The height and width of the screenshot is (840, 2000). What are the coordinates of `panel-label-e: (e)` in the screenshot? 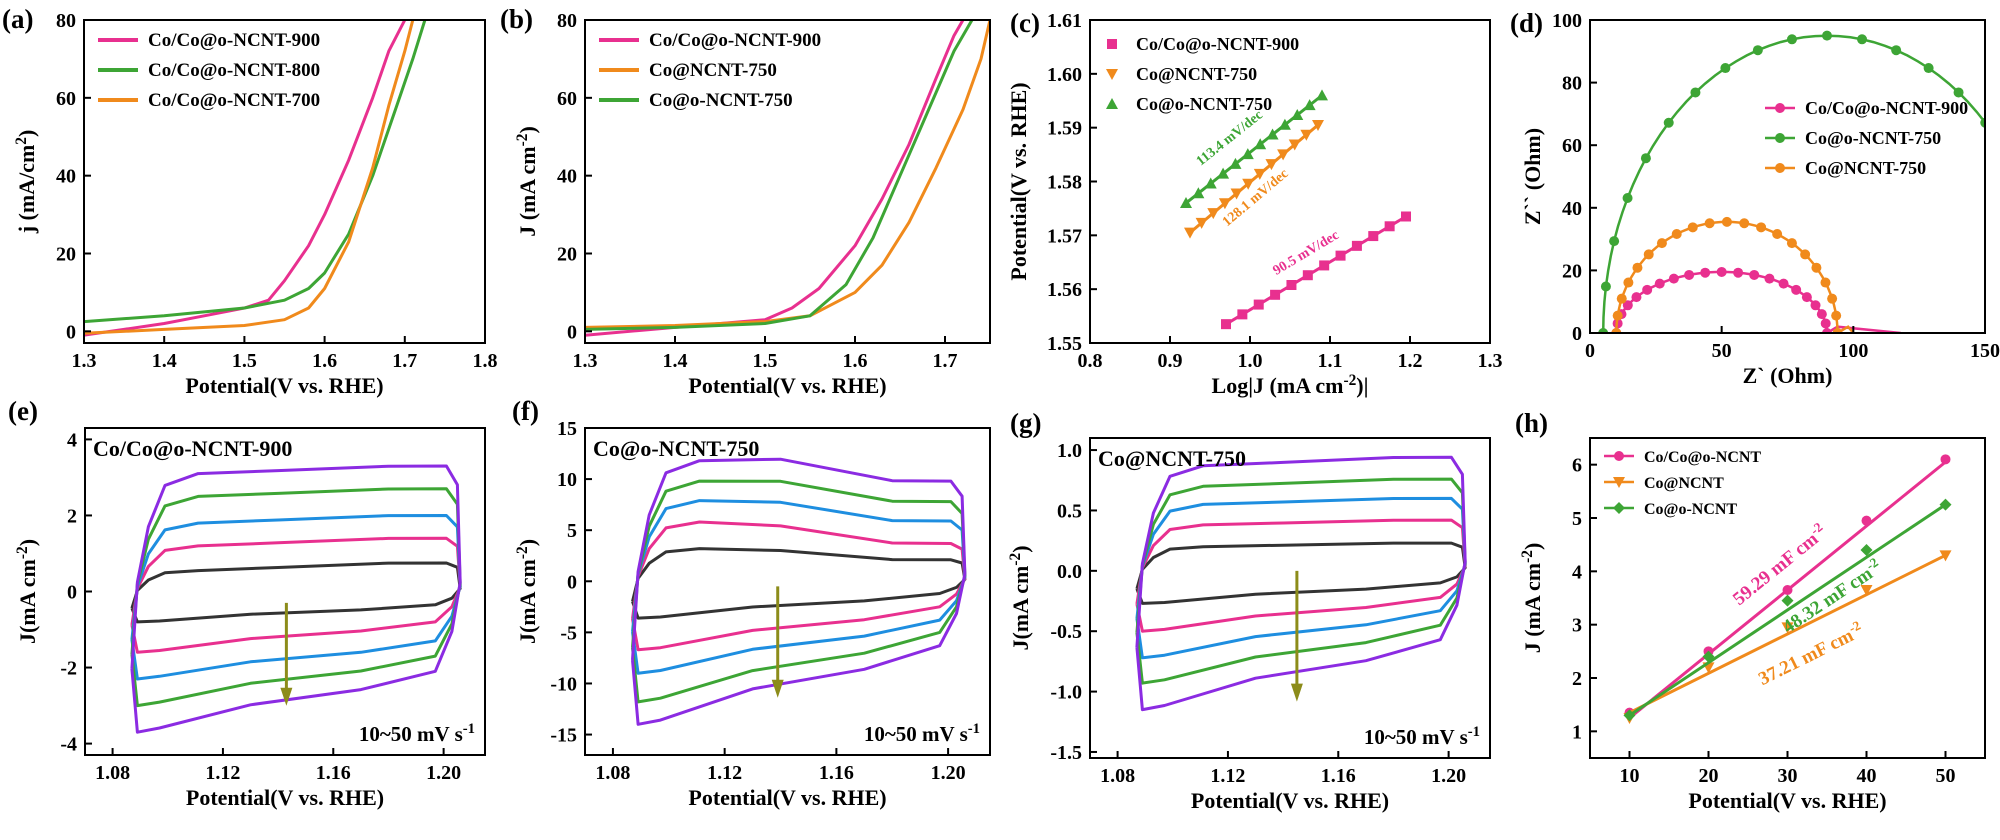 It's located at (23, 411).